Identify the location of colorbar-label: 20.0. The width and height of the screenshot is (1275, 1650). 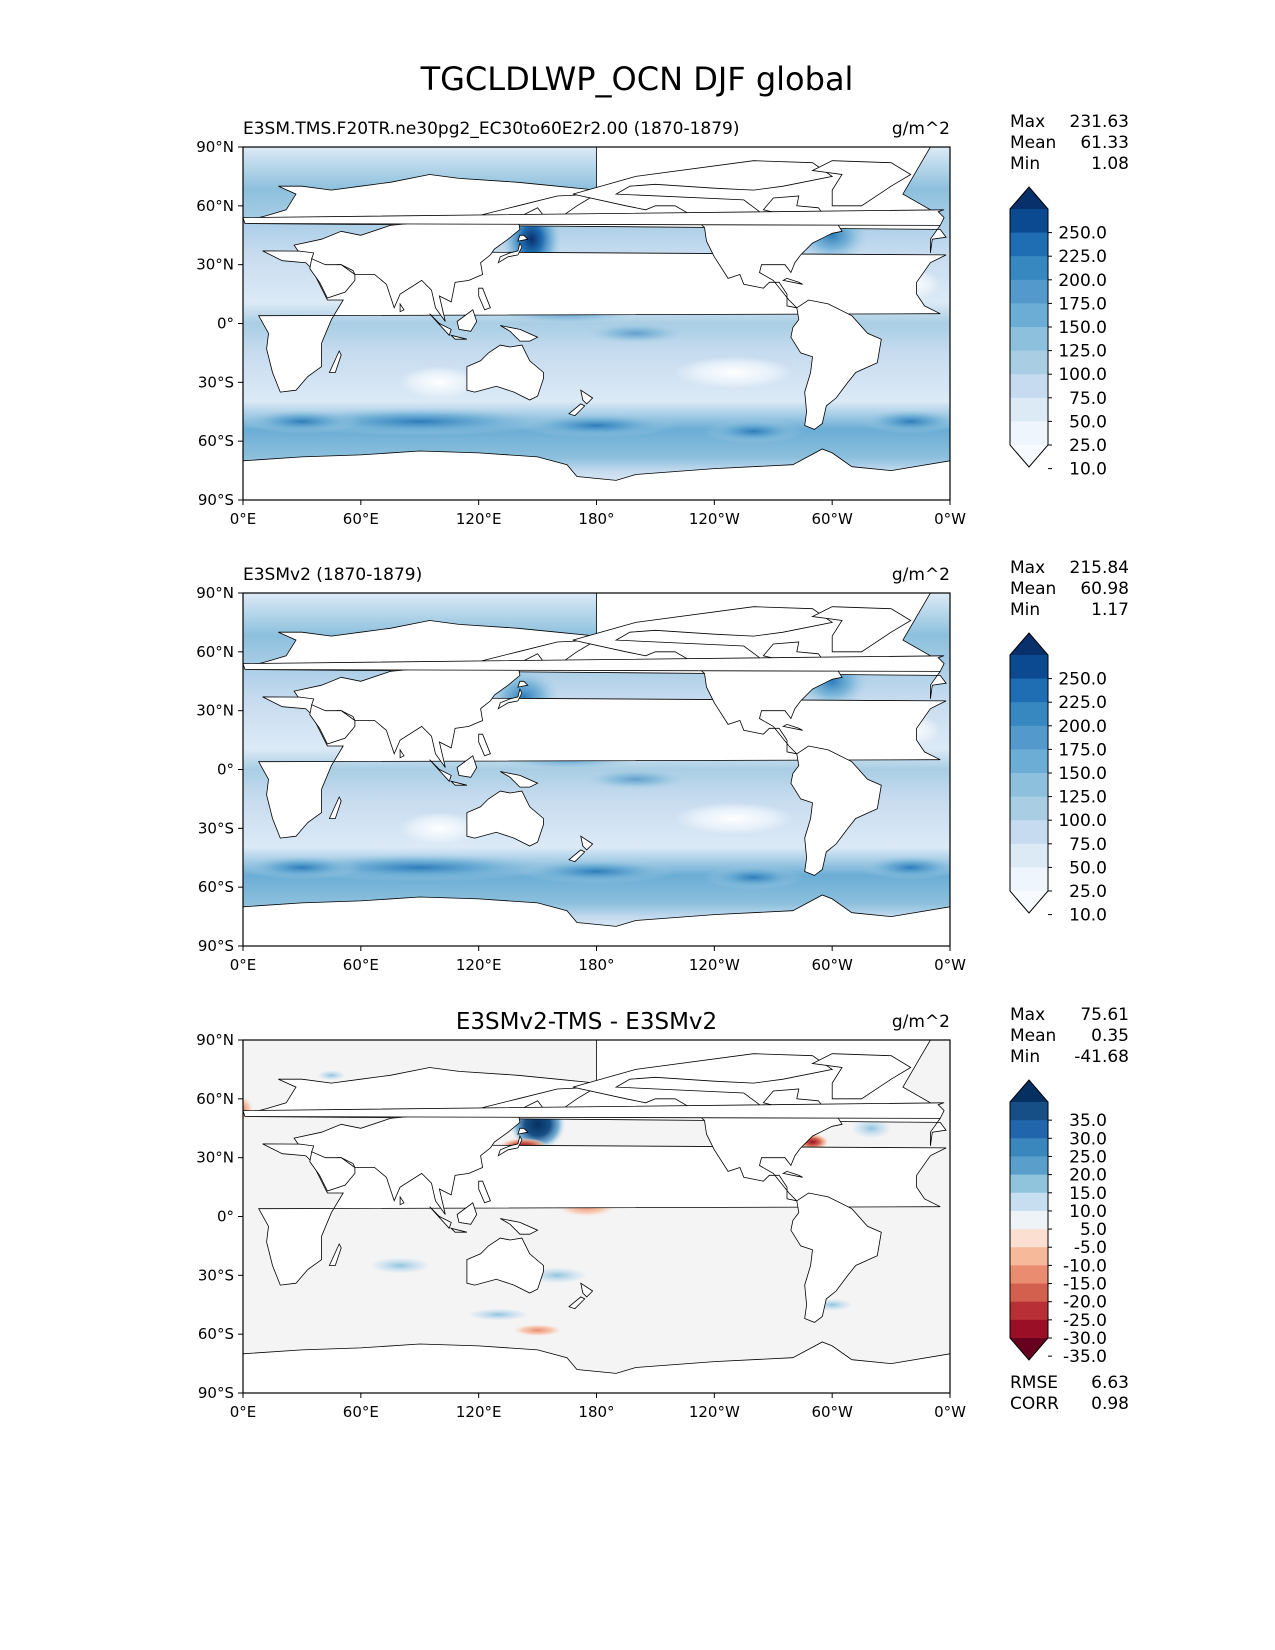
(1088, 1176).